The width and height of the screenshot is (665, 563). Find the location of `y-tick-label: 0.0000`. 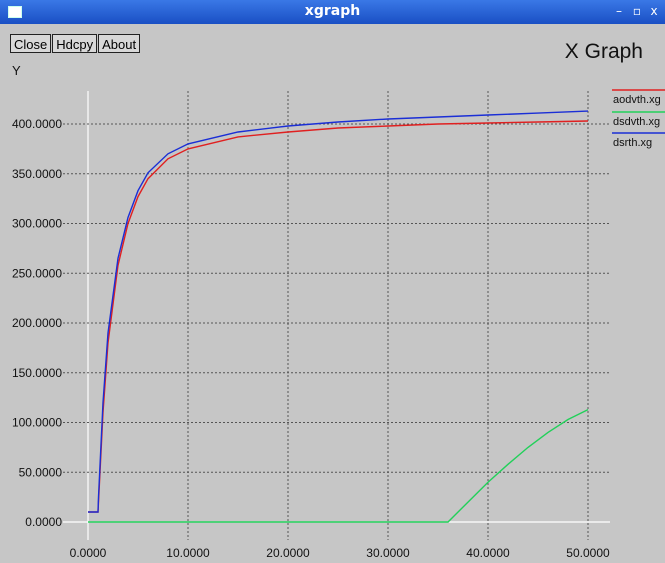

y-tick-label: 0.0000 is located at coordinates (43, 522).